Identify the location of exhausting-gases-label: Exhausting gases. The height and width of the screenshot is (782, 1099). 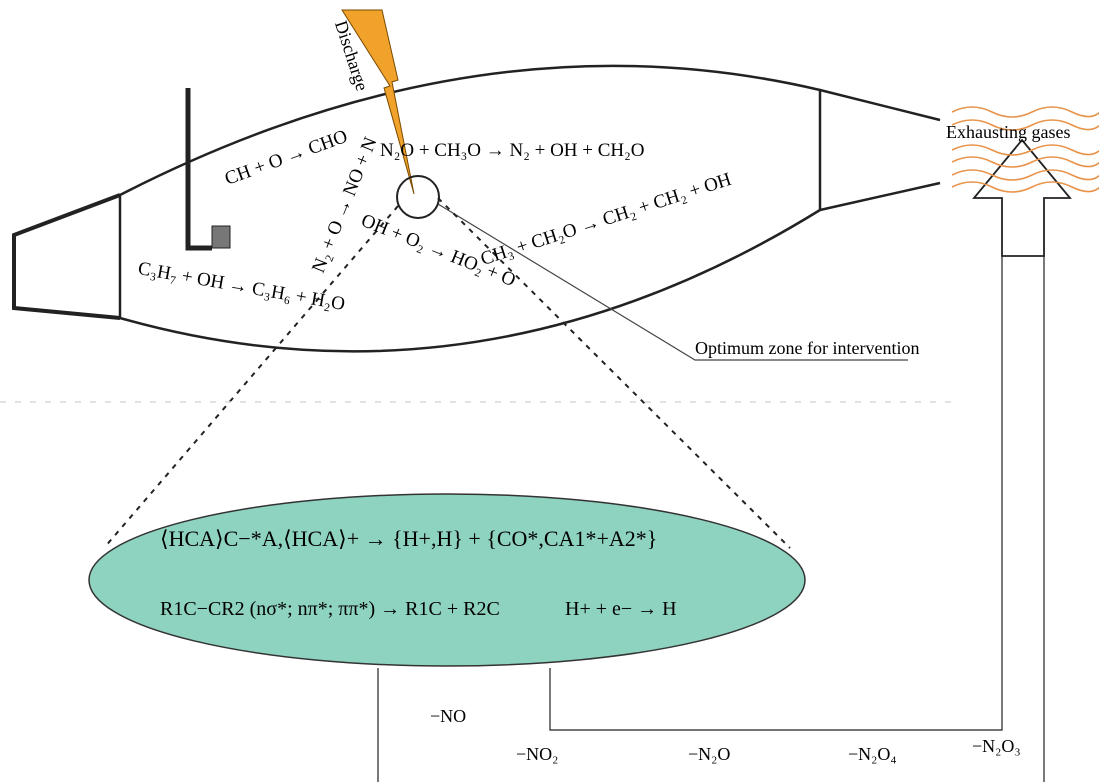
(1008, 132).